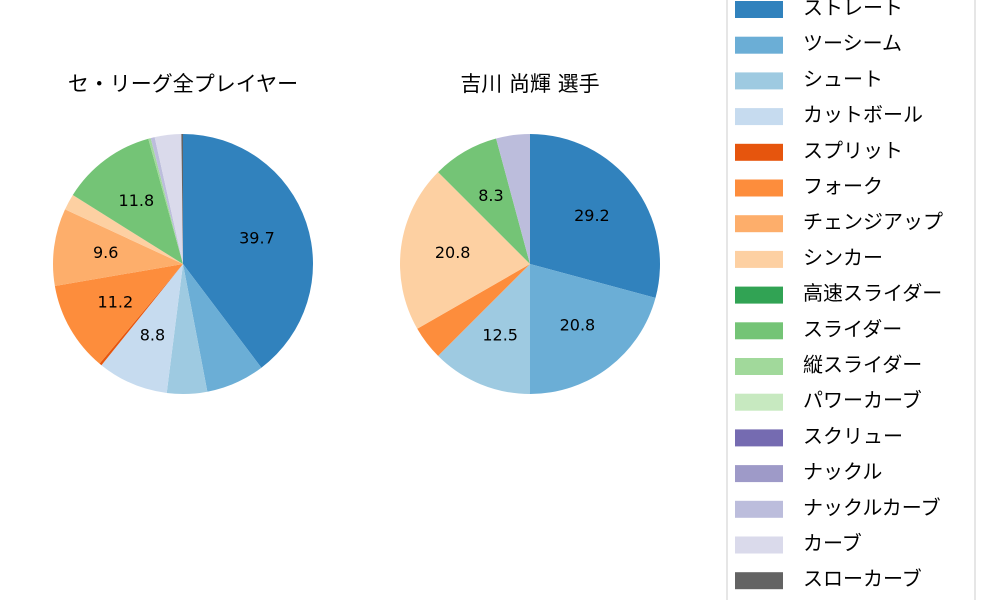  Describe the element at coordinates (862, 365) in the screenshot. I see `legend-label: 縦スライダー` at that location.